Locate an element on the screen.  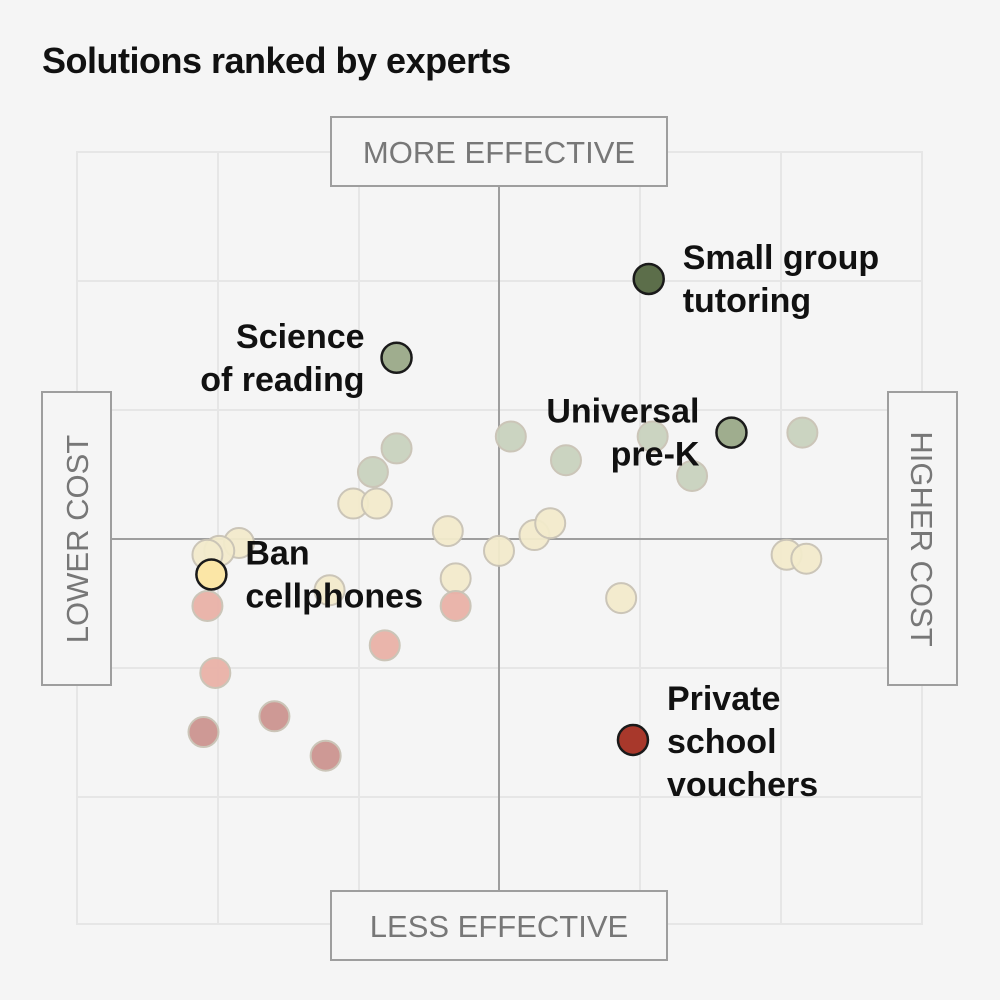
highlighted-label: vouchers is located at coordinates (742, 785).